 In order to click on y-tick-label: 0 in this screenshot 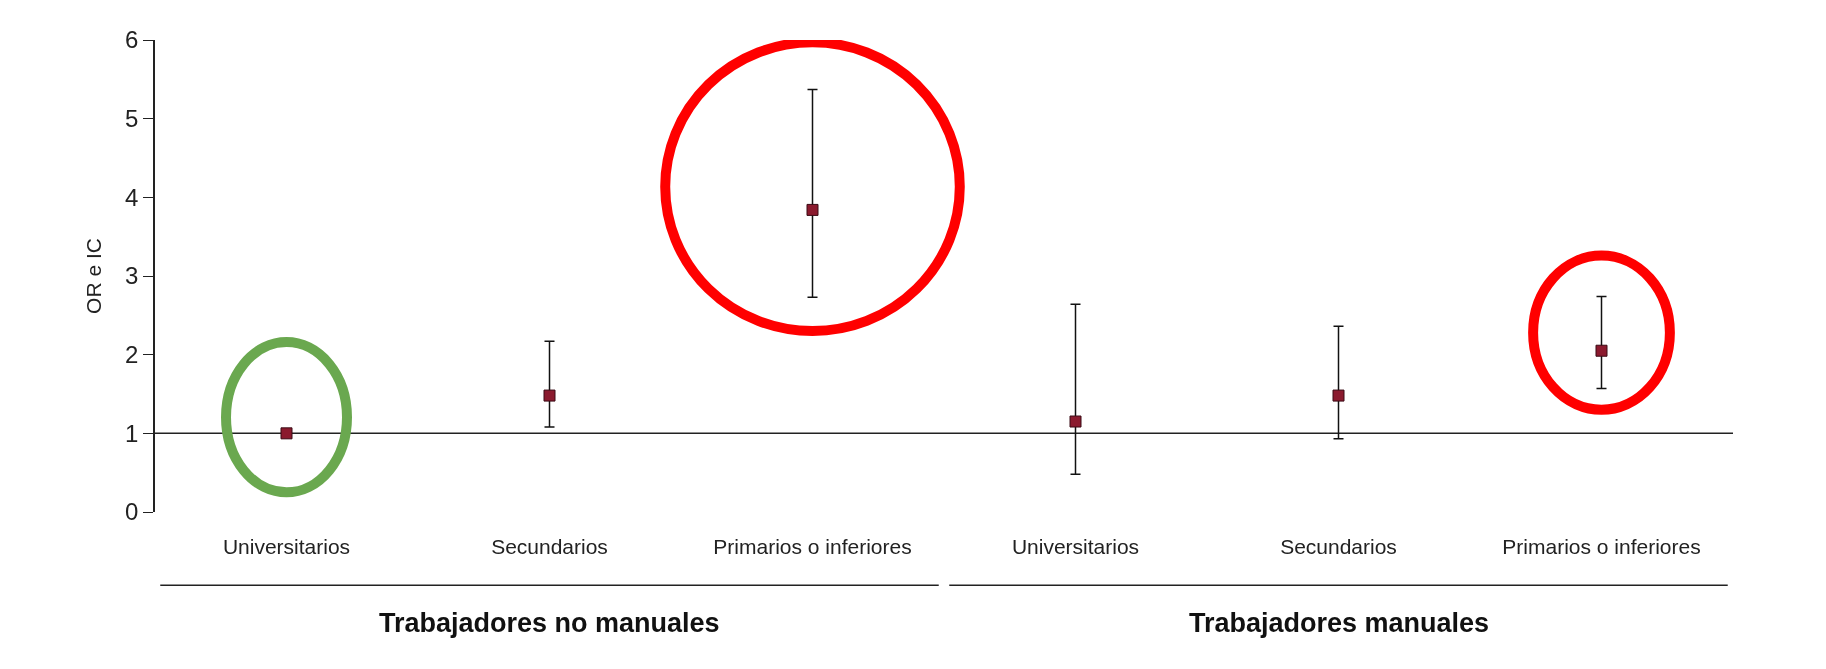, I will do `click(132, 512)`.